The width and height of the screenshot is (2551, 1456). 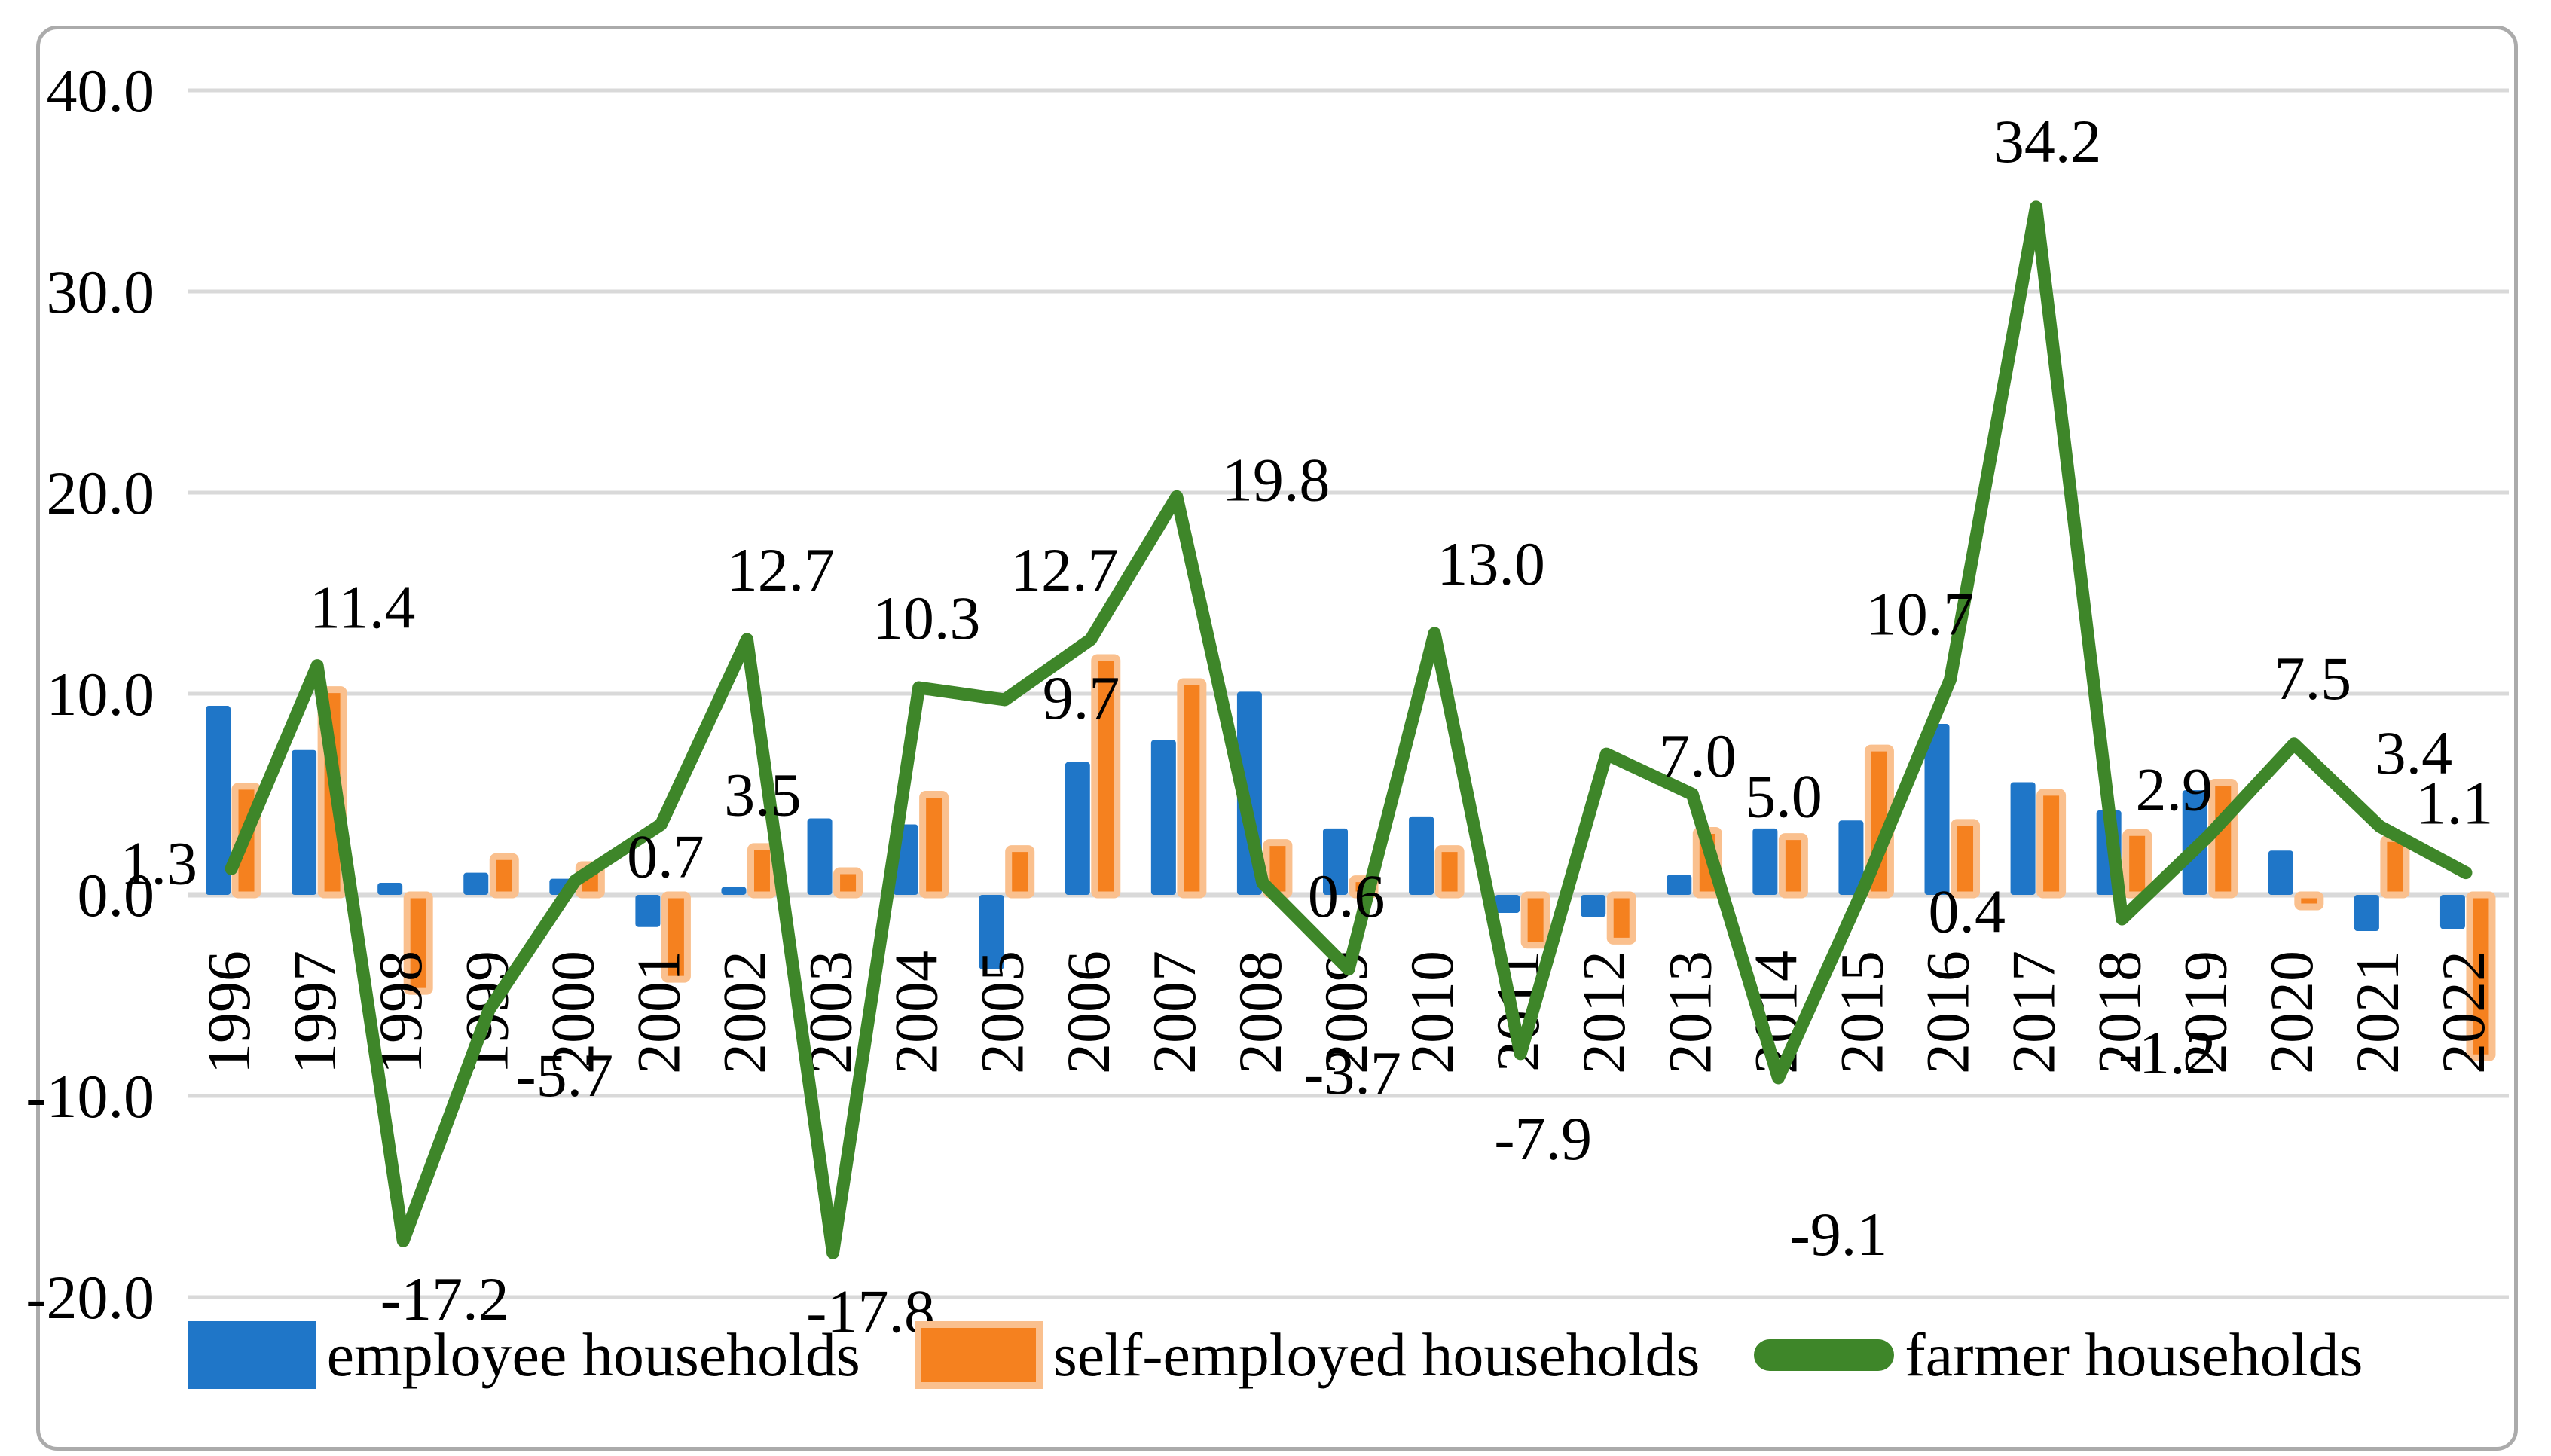 What do you see at coordinates (820, 856) in the screenshot?
I see `bar-employee-2003` at bounding box center [820, 856].